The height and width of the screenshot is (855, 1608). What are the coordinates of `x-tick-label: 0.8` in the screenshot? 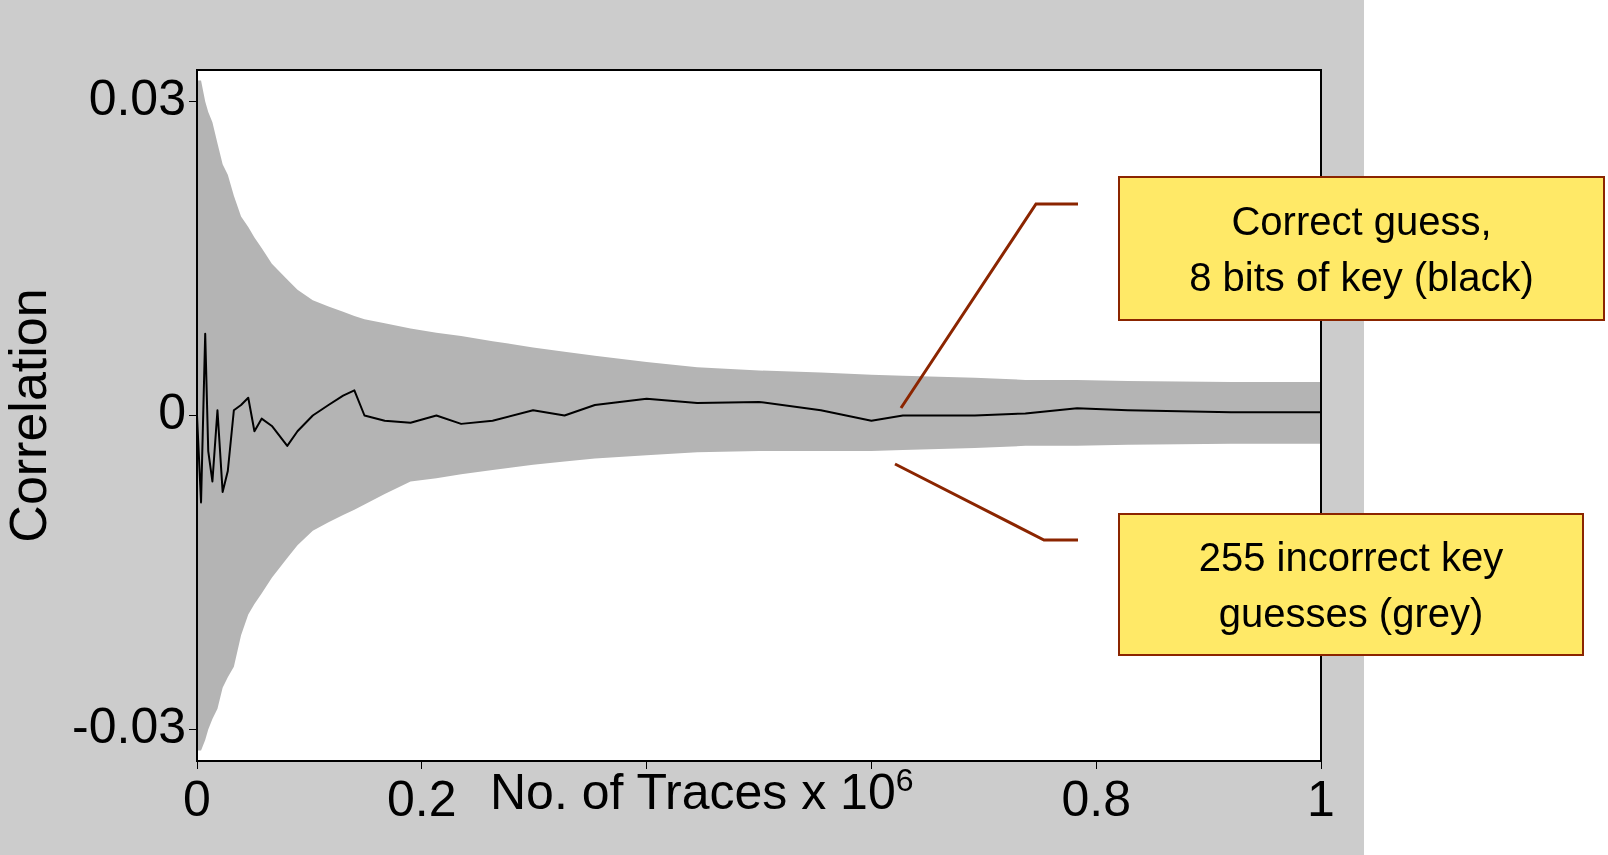 It's located at (1096, 798).